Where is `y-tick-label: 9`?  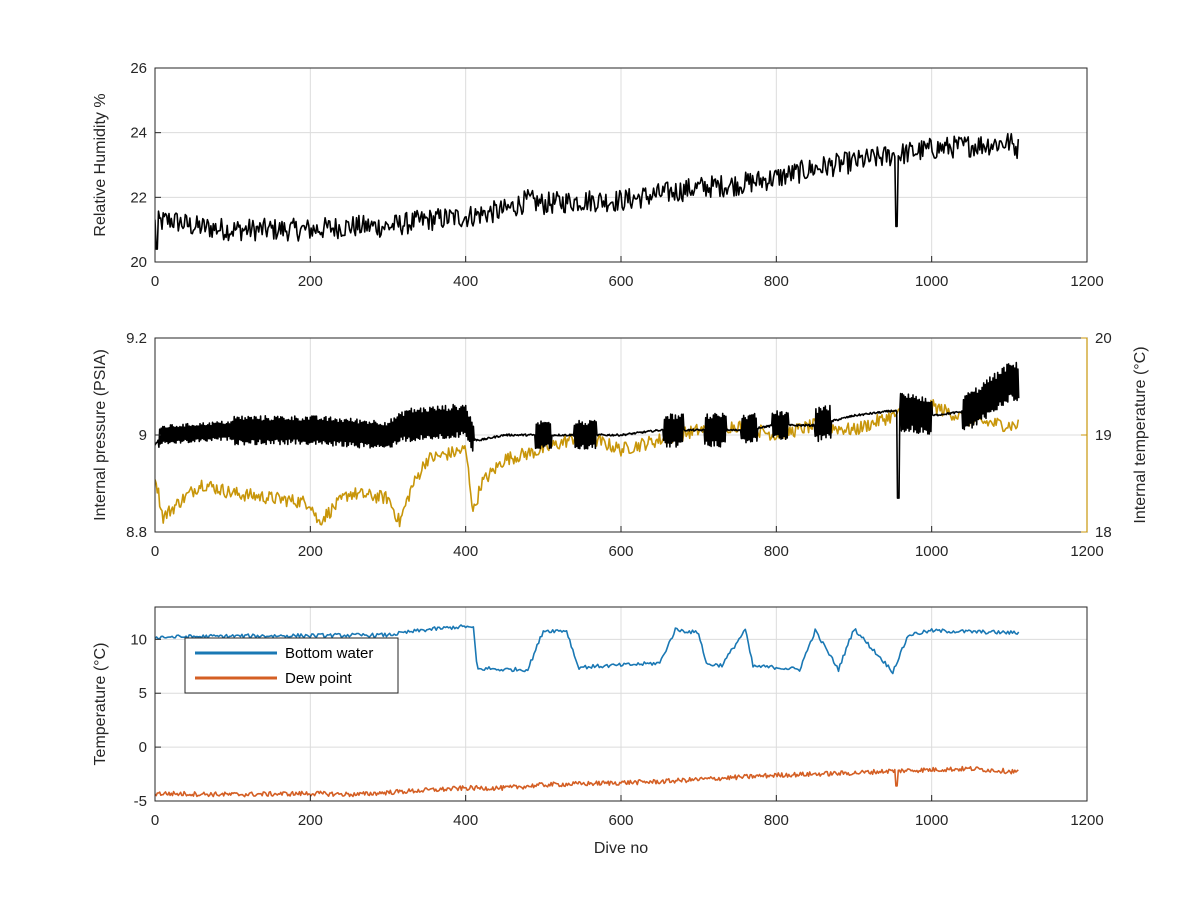 y-tick-label: 9 is located at coordinates (143, 435).